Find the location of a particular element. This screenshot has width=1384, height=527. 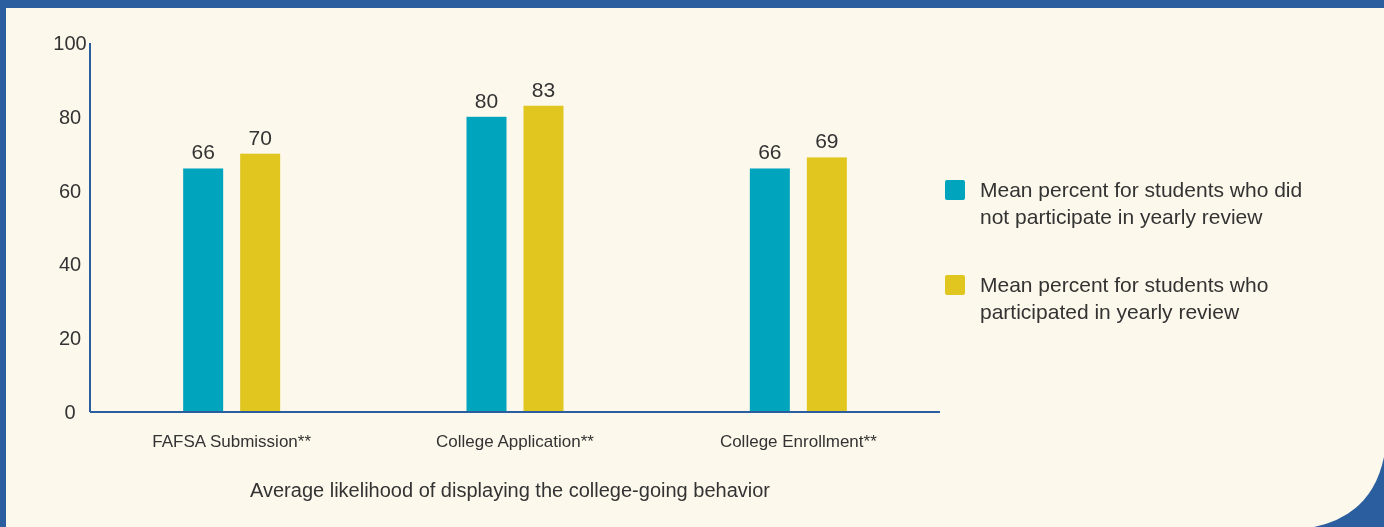

data-label: 80 is located at coordinates (486, 100).